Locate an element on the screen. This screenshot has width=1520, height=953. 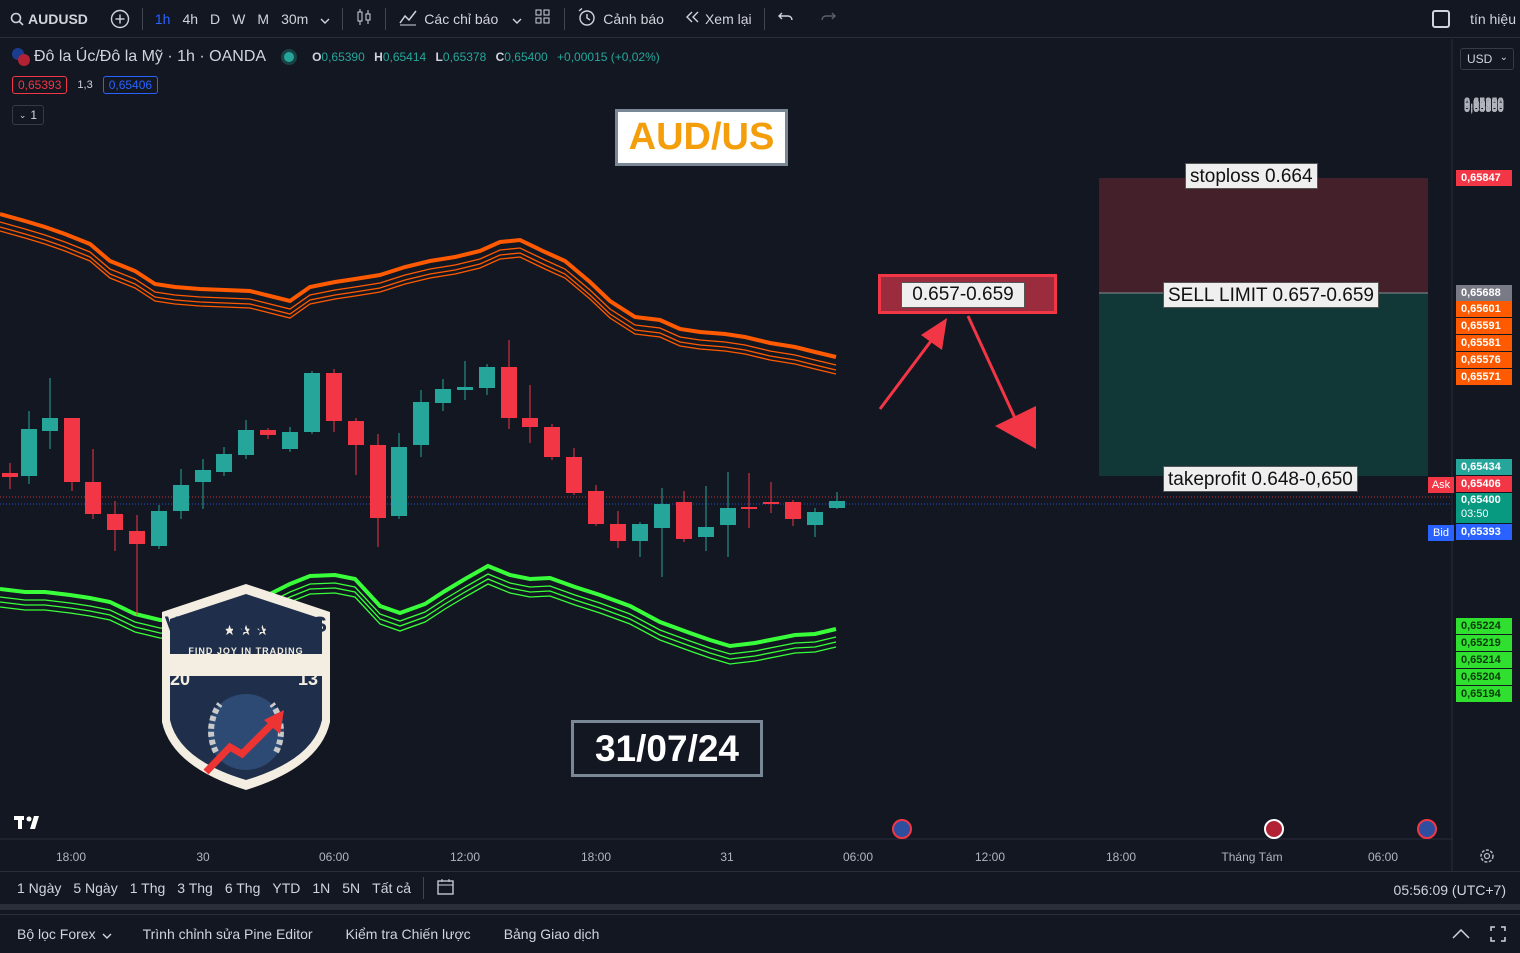
settings-gear-icon is located at coordinates (1487, 856).